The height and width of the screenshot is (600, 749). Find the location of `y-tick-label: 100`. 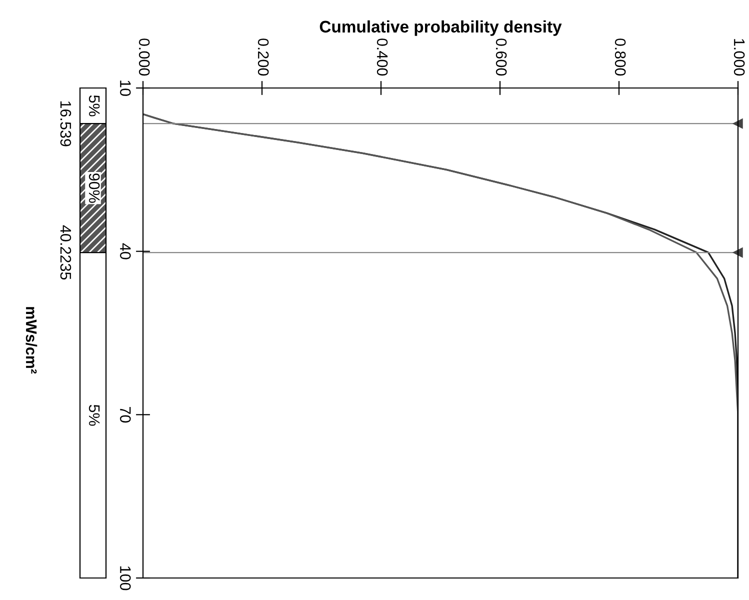

y-tick-label: 100 is located at coordinates (125, 578).